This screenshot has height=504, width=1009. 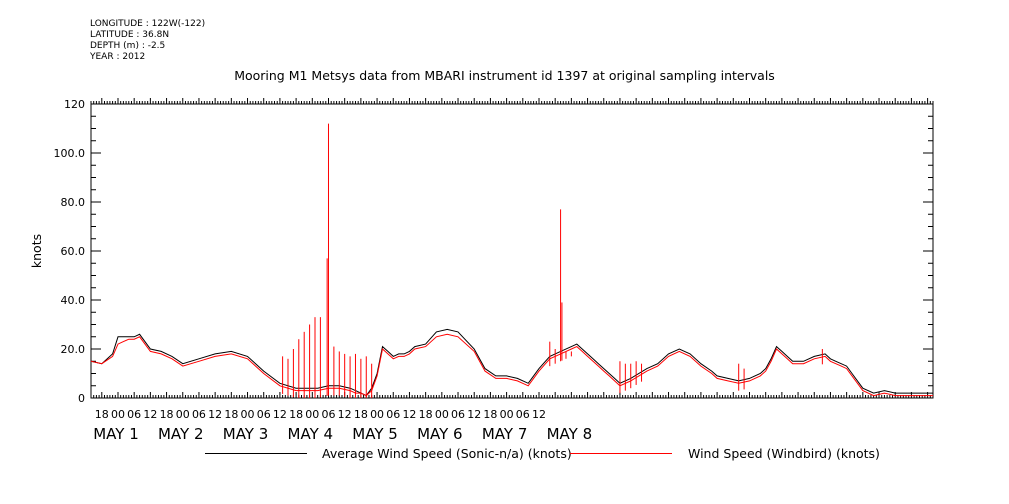 I want to click on legend-swatch-average, so click(x=256, y=453).